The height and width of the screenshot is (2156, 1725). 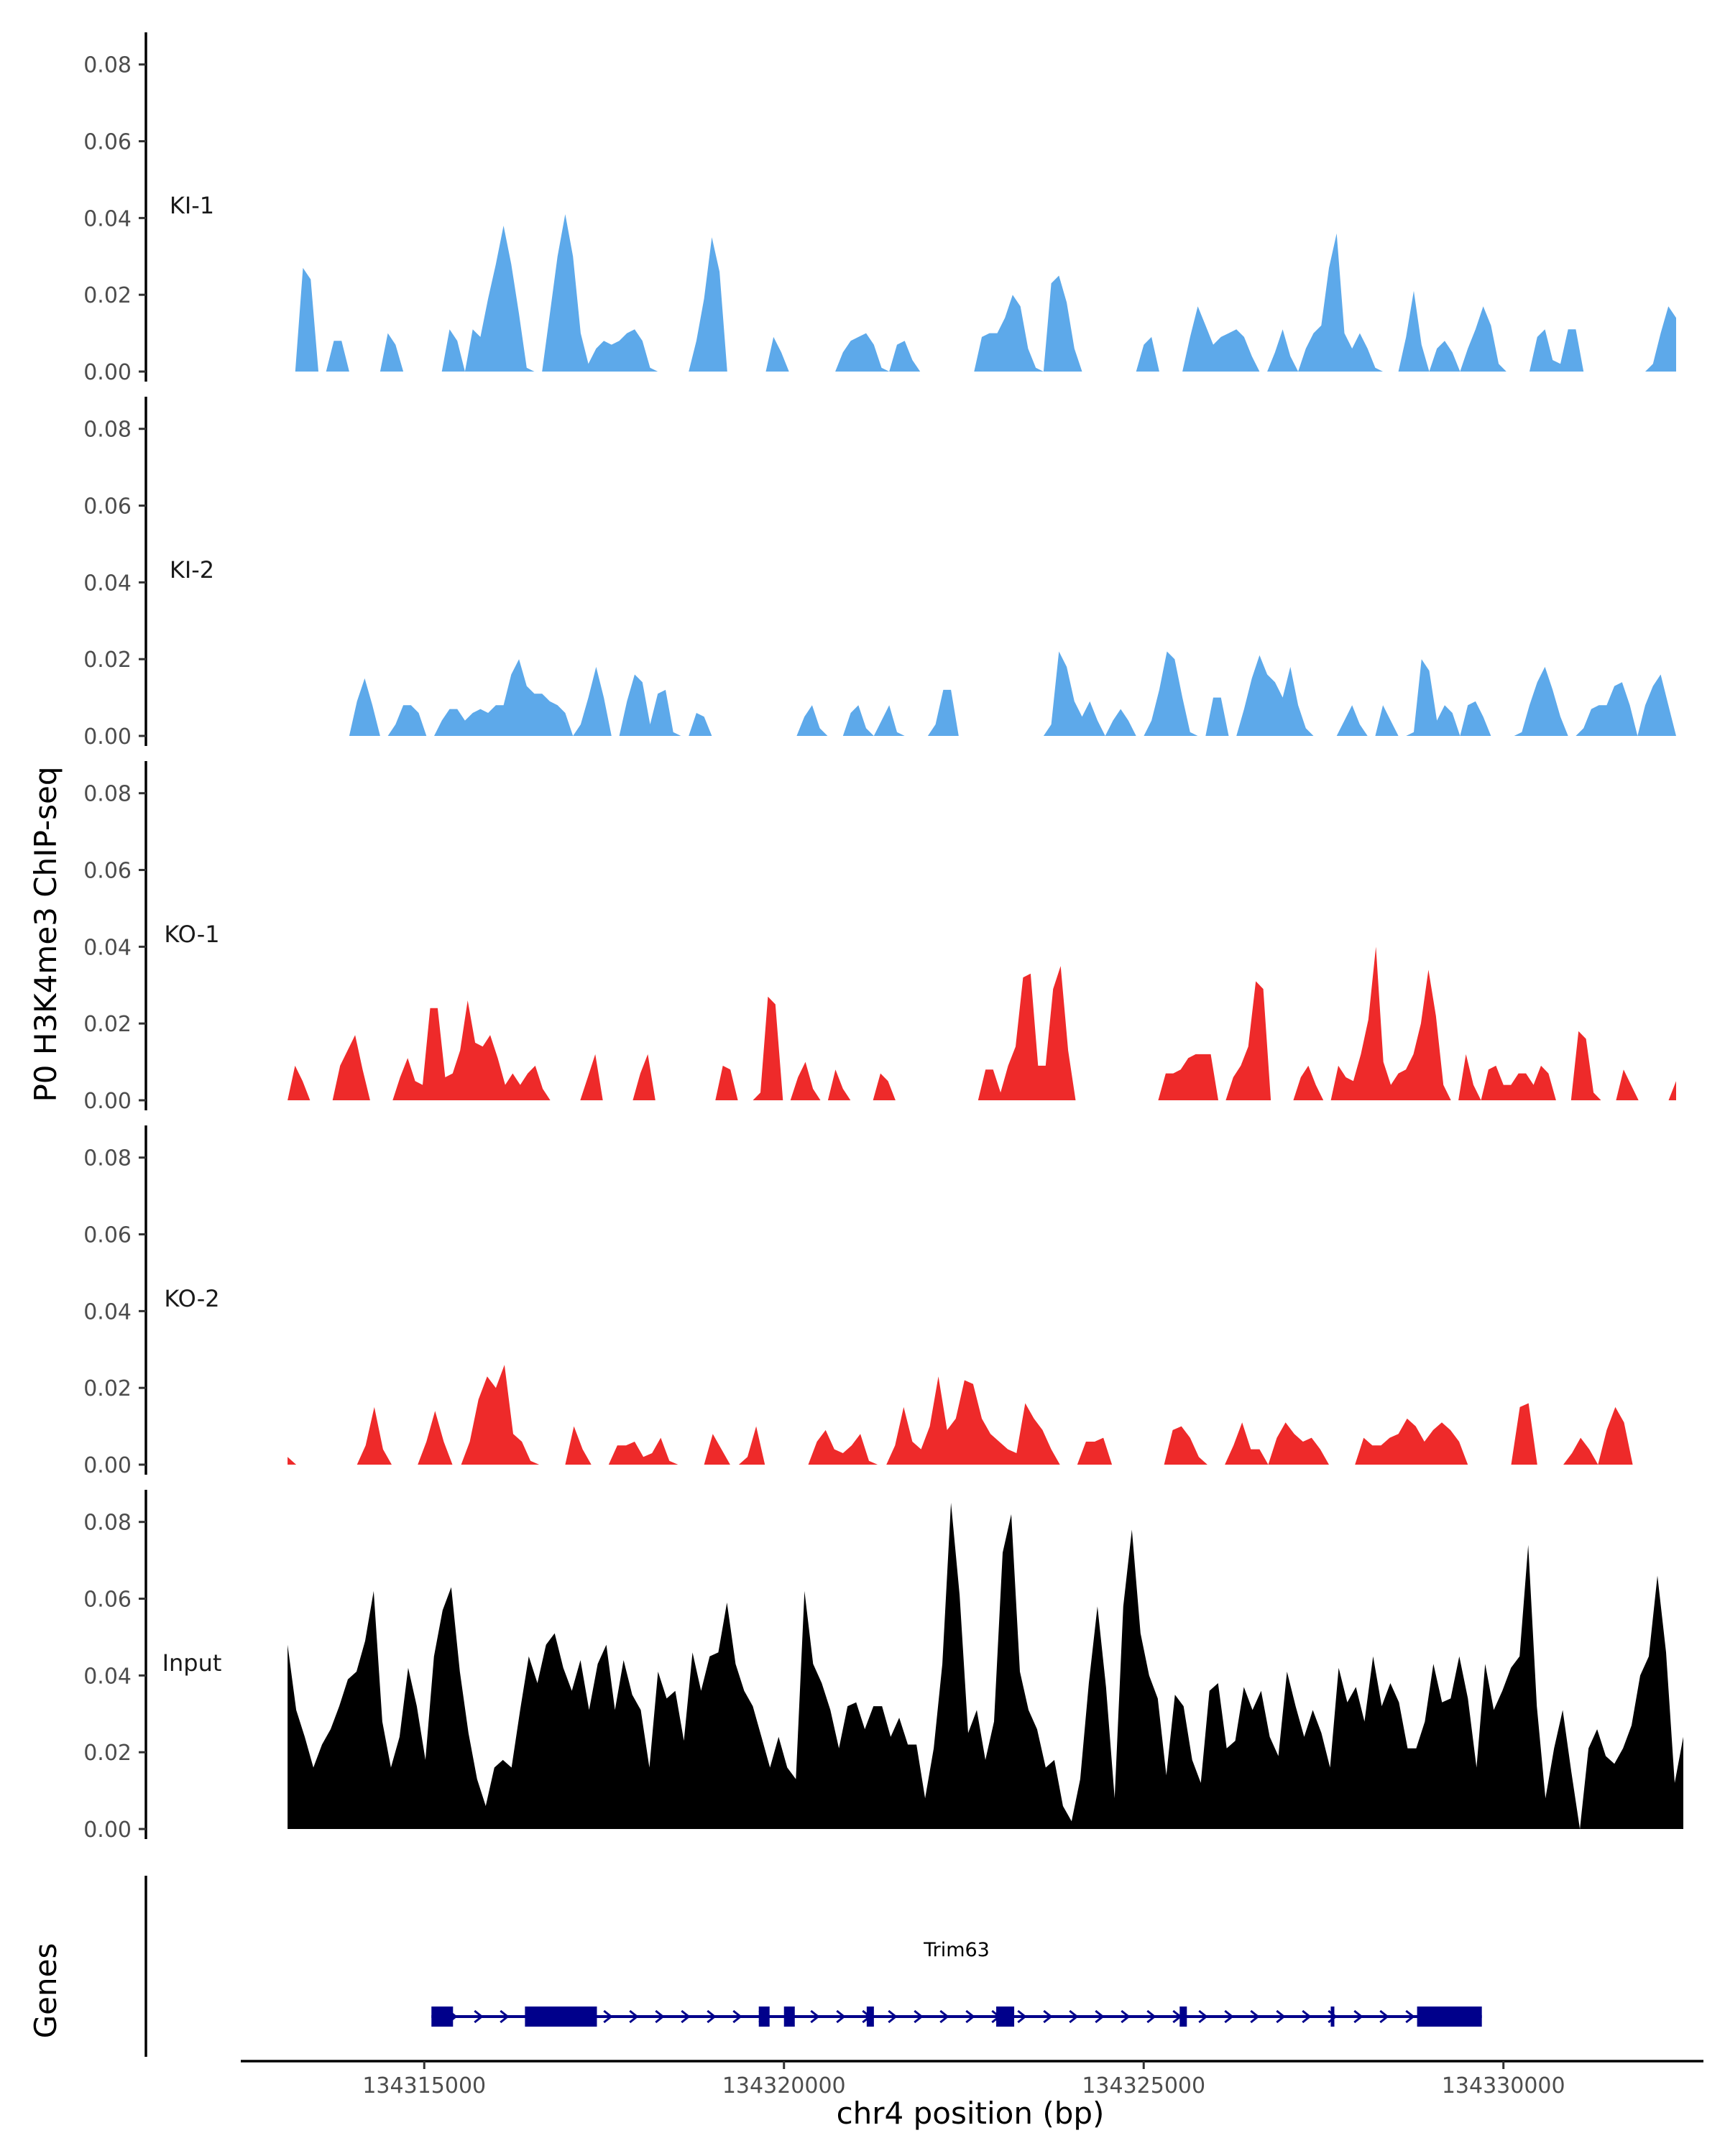 What do you see at coordinates (45, 1991) in the screenshot?
I see `genes-axis-title: Genes` at bounding box center [45, 1991].